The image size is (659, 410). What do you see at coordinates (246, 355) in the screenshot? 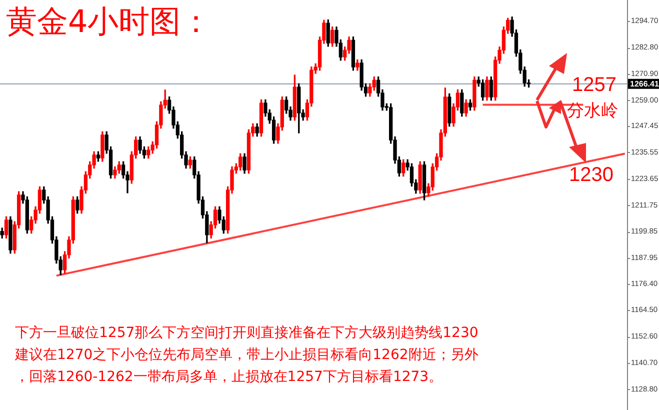
I see `annotation: 建议在1270之下小仓位先布局空单，带上小止损目标看向1262附近；另外` at bounding box center [246, 355].